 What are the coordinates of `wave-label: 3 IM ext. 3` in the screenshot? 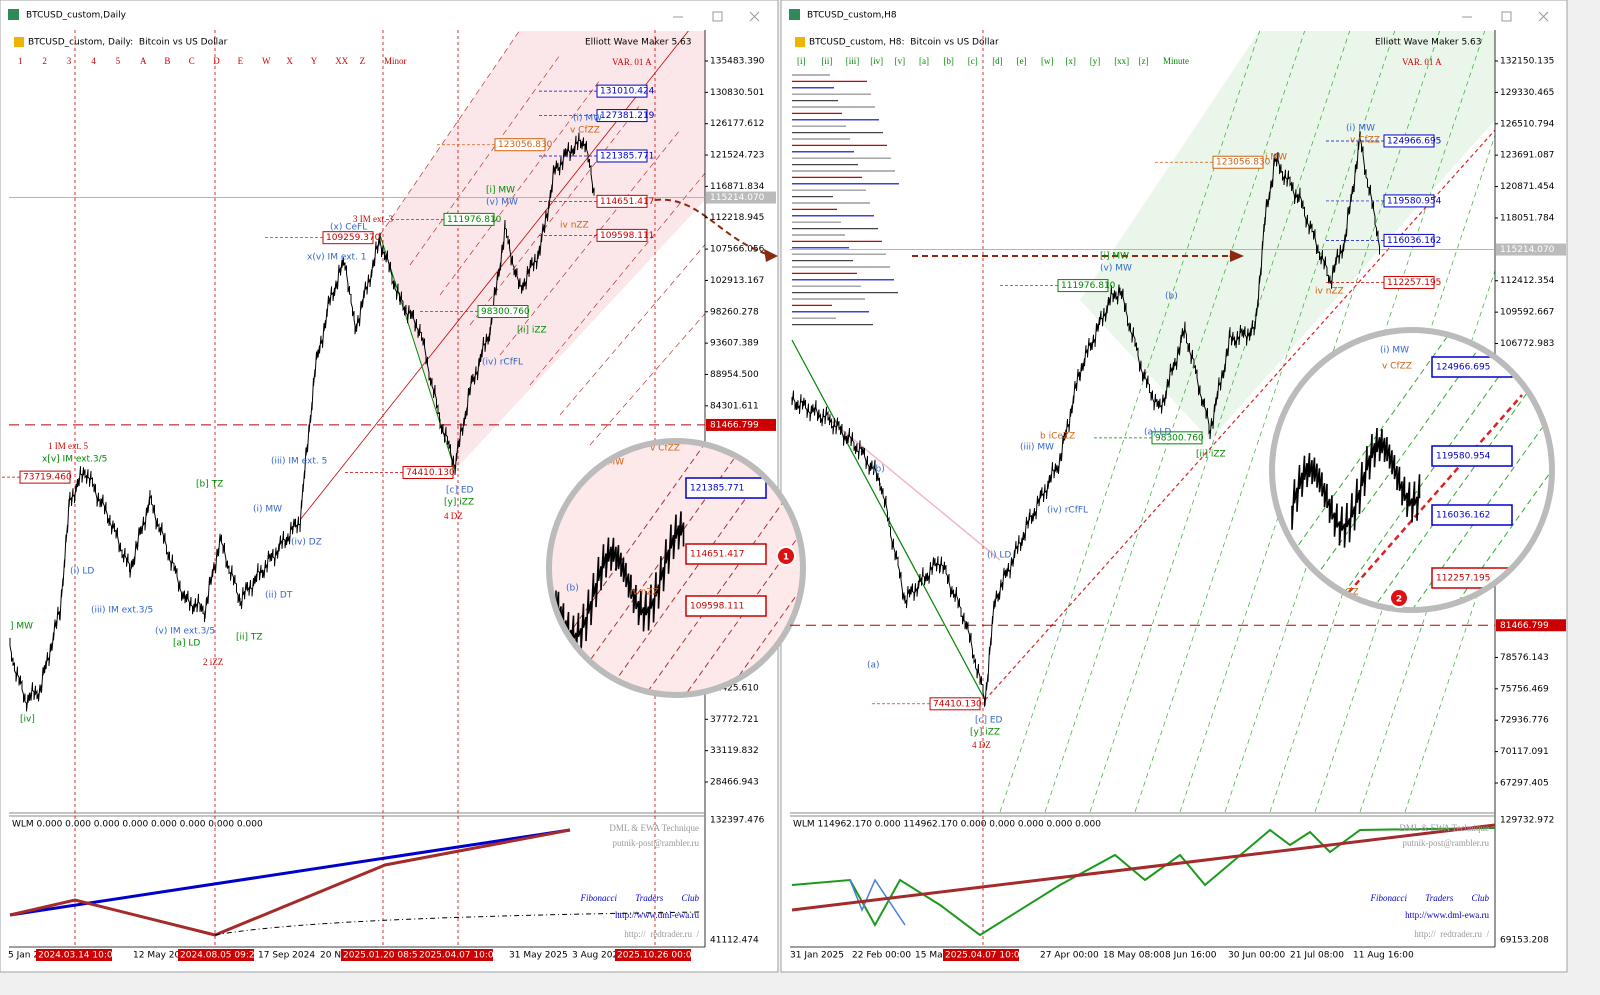 It's located at (373, 219).